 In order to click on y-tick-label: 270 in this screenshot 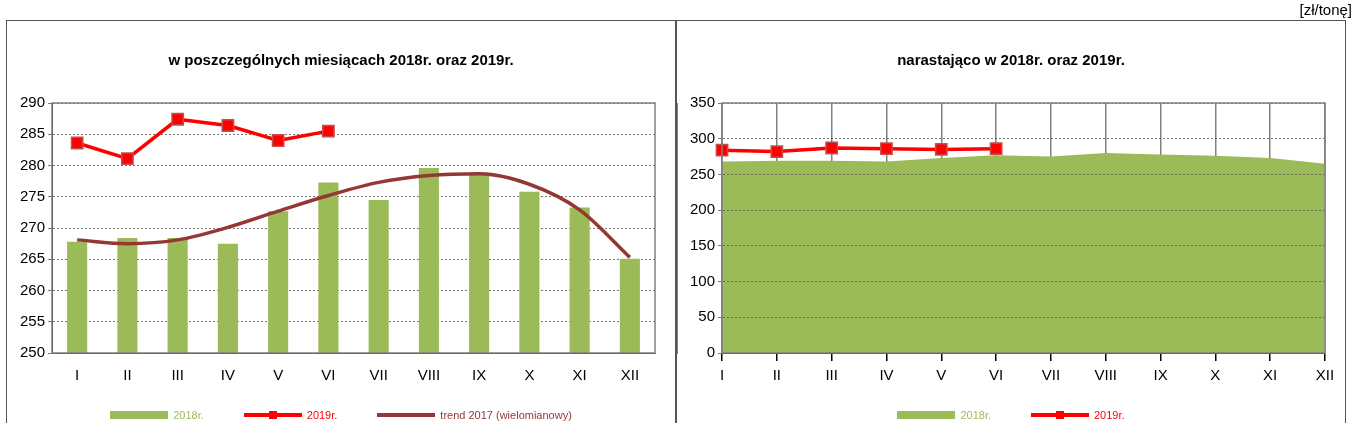, I will do `click(33, 227)`.